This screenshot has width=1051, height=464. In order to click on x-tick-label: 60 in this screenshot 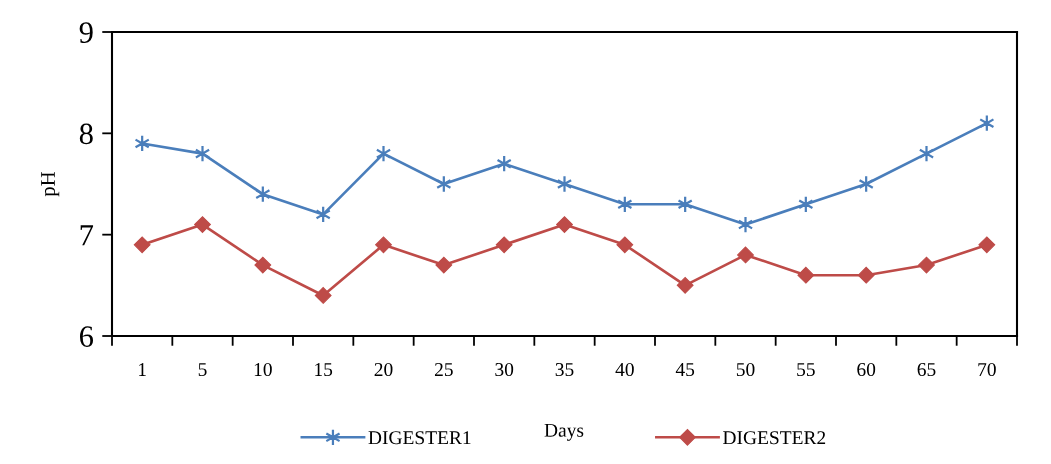, I will do `click(866, 369)`.